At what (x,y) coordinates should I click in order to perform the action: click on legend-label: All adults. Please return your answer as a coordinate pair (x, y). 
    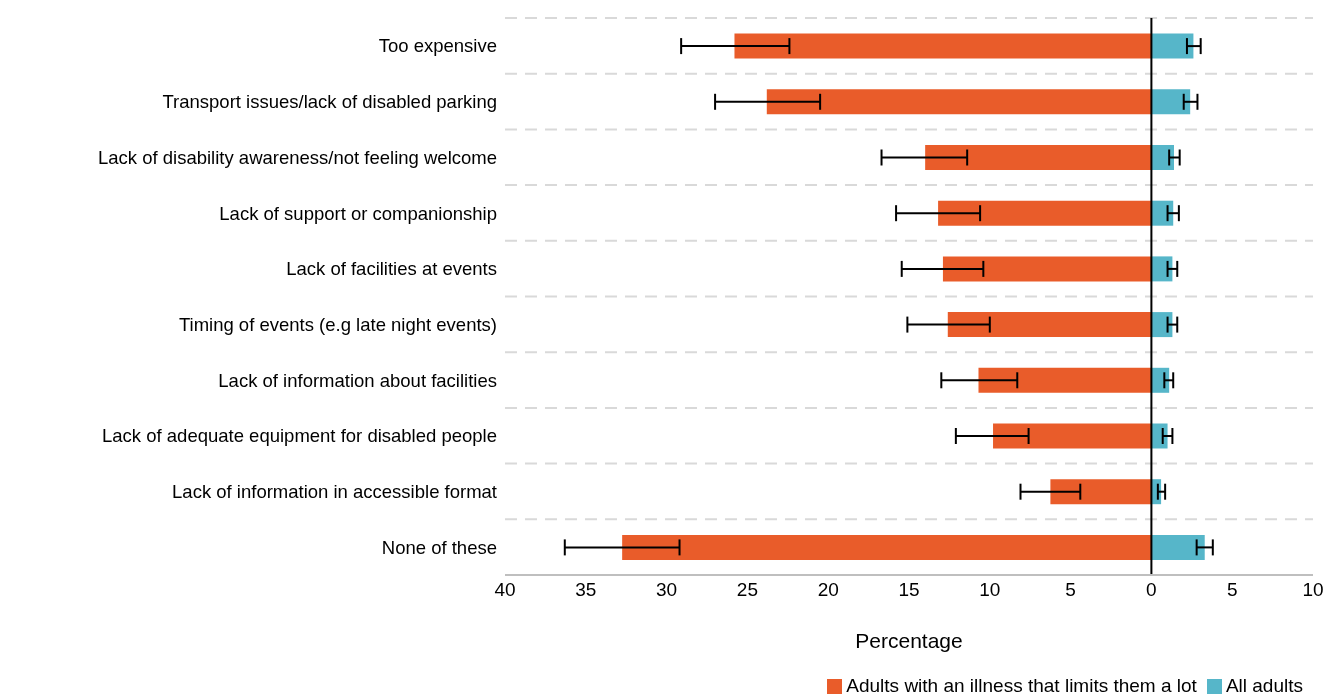
    Looking at the image, I should click on (1264, 685).